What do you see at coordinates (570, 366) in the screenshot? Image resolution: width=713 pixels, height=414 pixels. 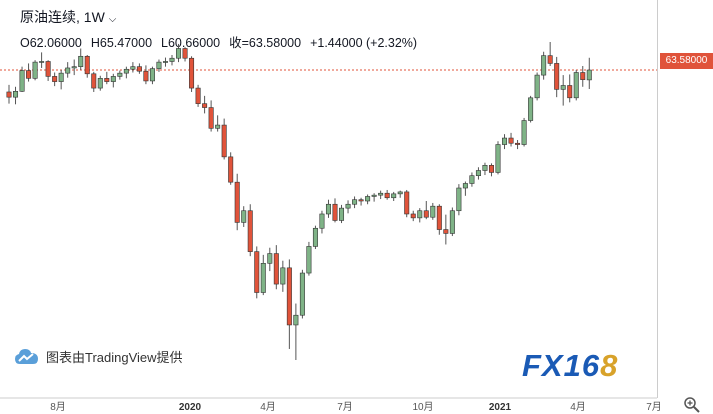 I see `fx168-logo: FX168` at bounding box center [570, 366].